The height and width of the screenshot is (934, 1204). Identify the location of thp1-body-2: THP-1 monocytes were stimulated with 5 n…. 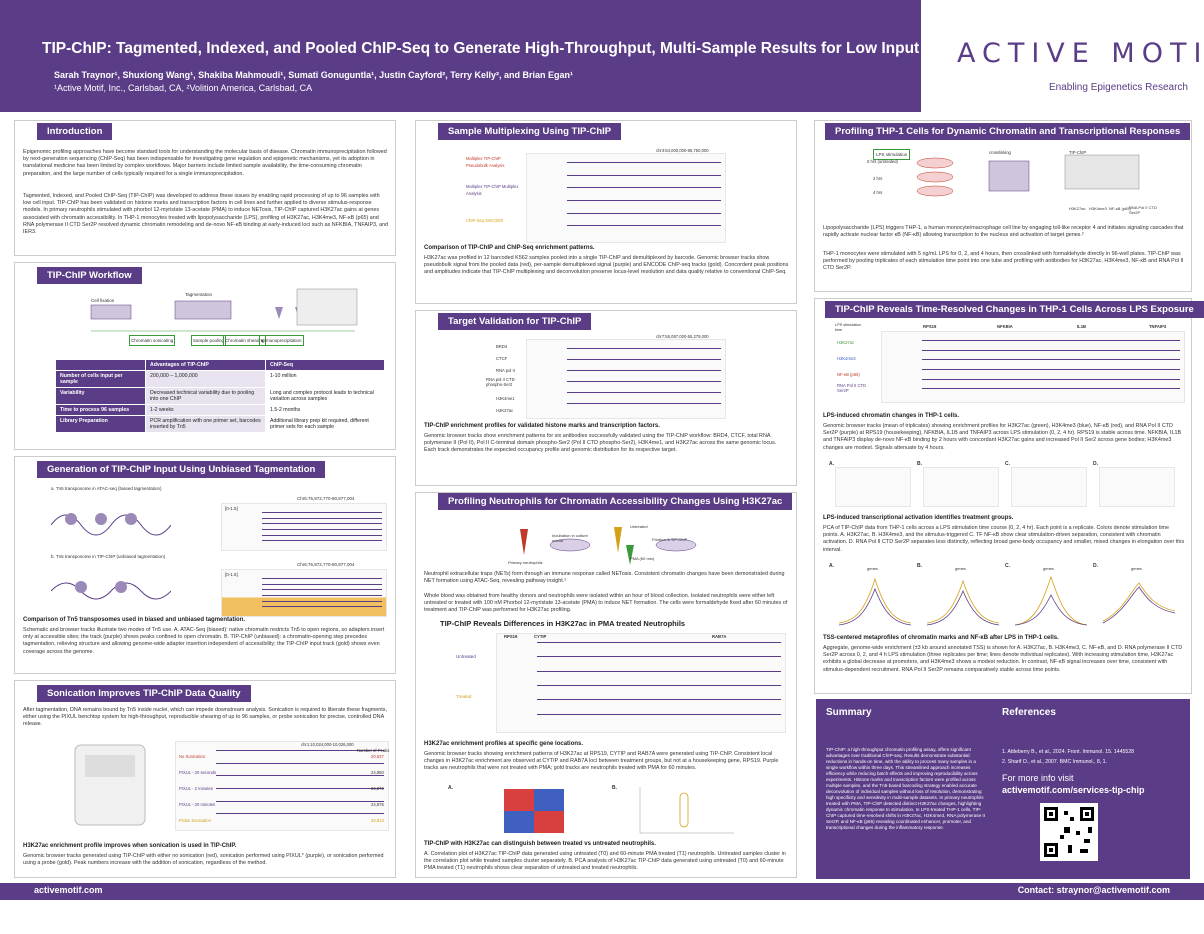
(1003, 261).